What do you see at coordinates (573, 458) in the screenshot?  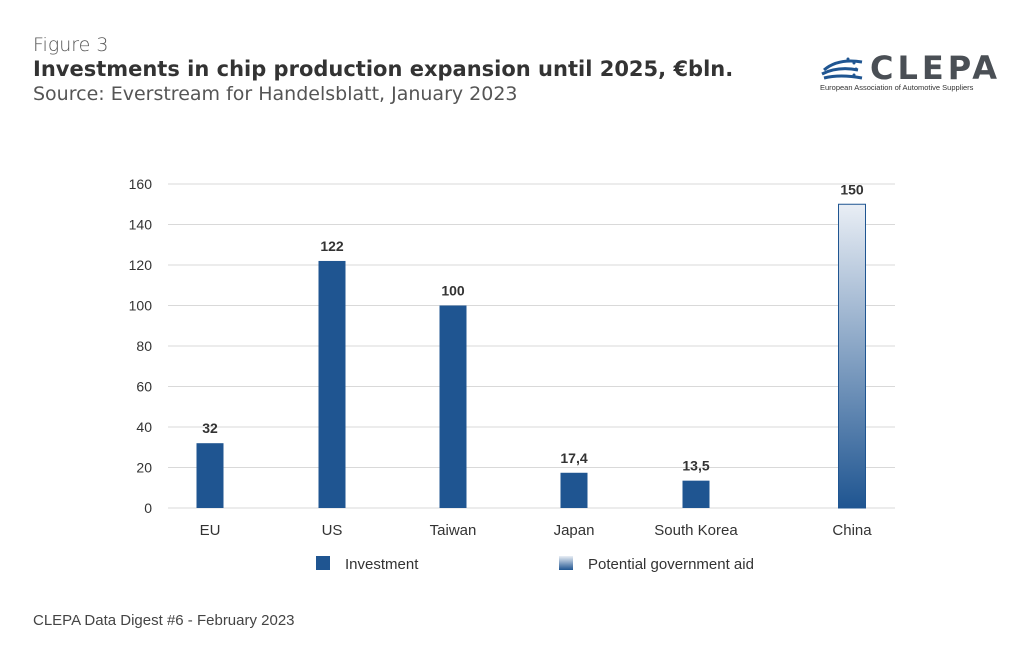 I see `data-label: 17,4` at bounding box center [573, 458].